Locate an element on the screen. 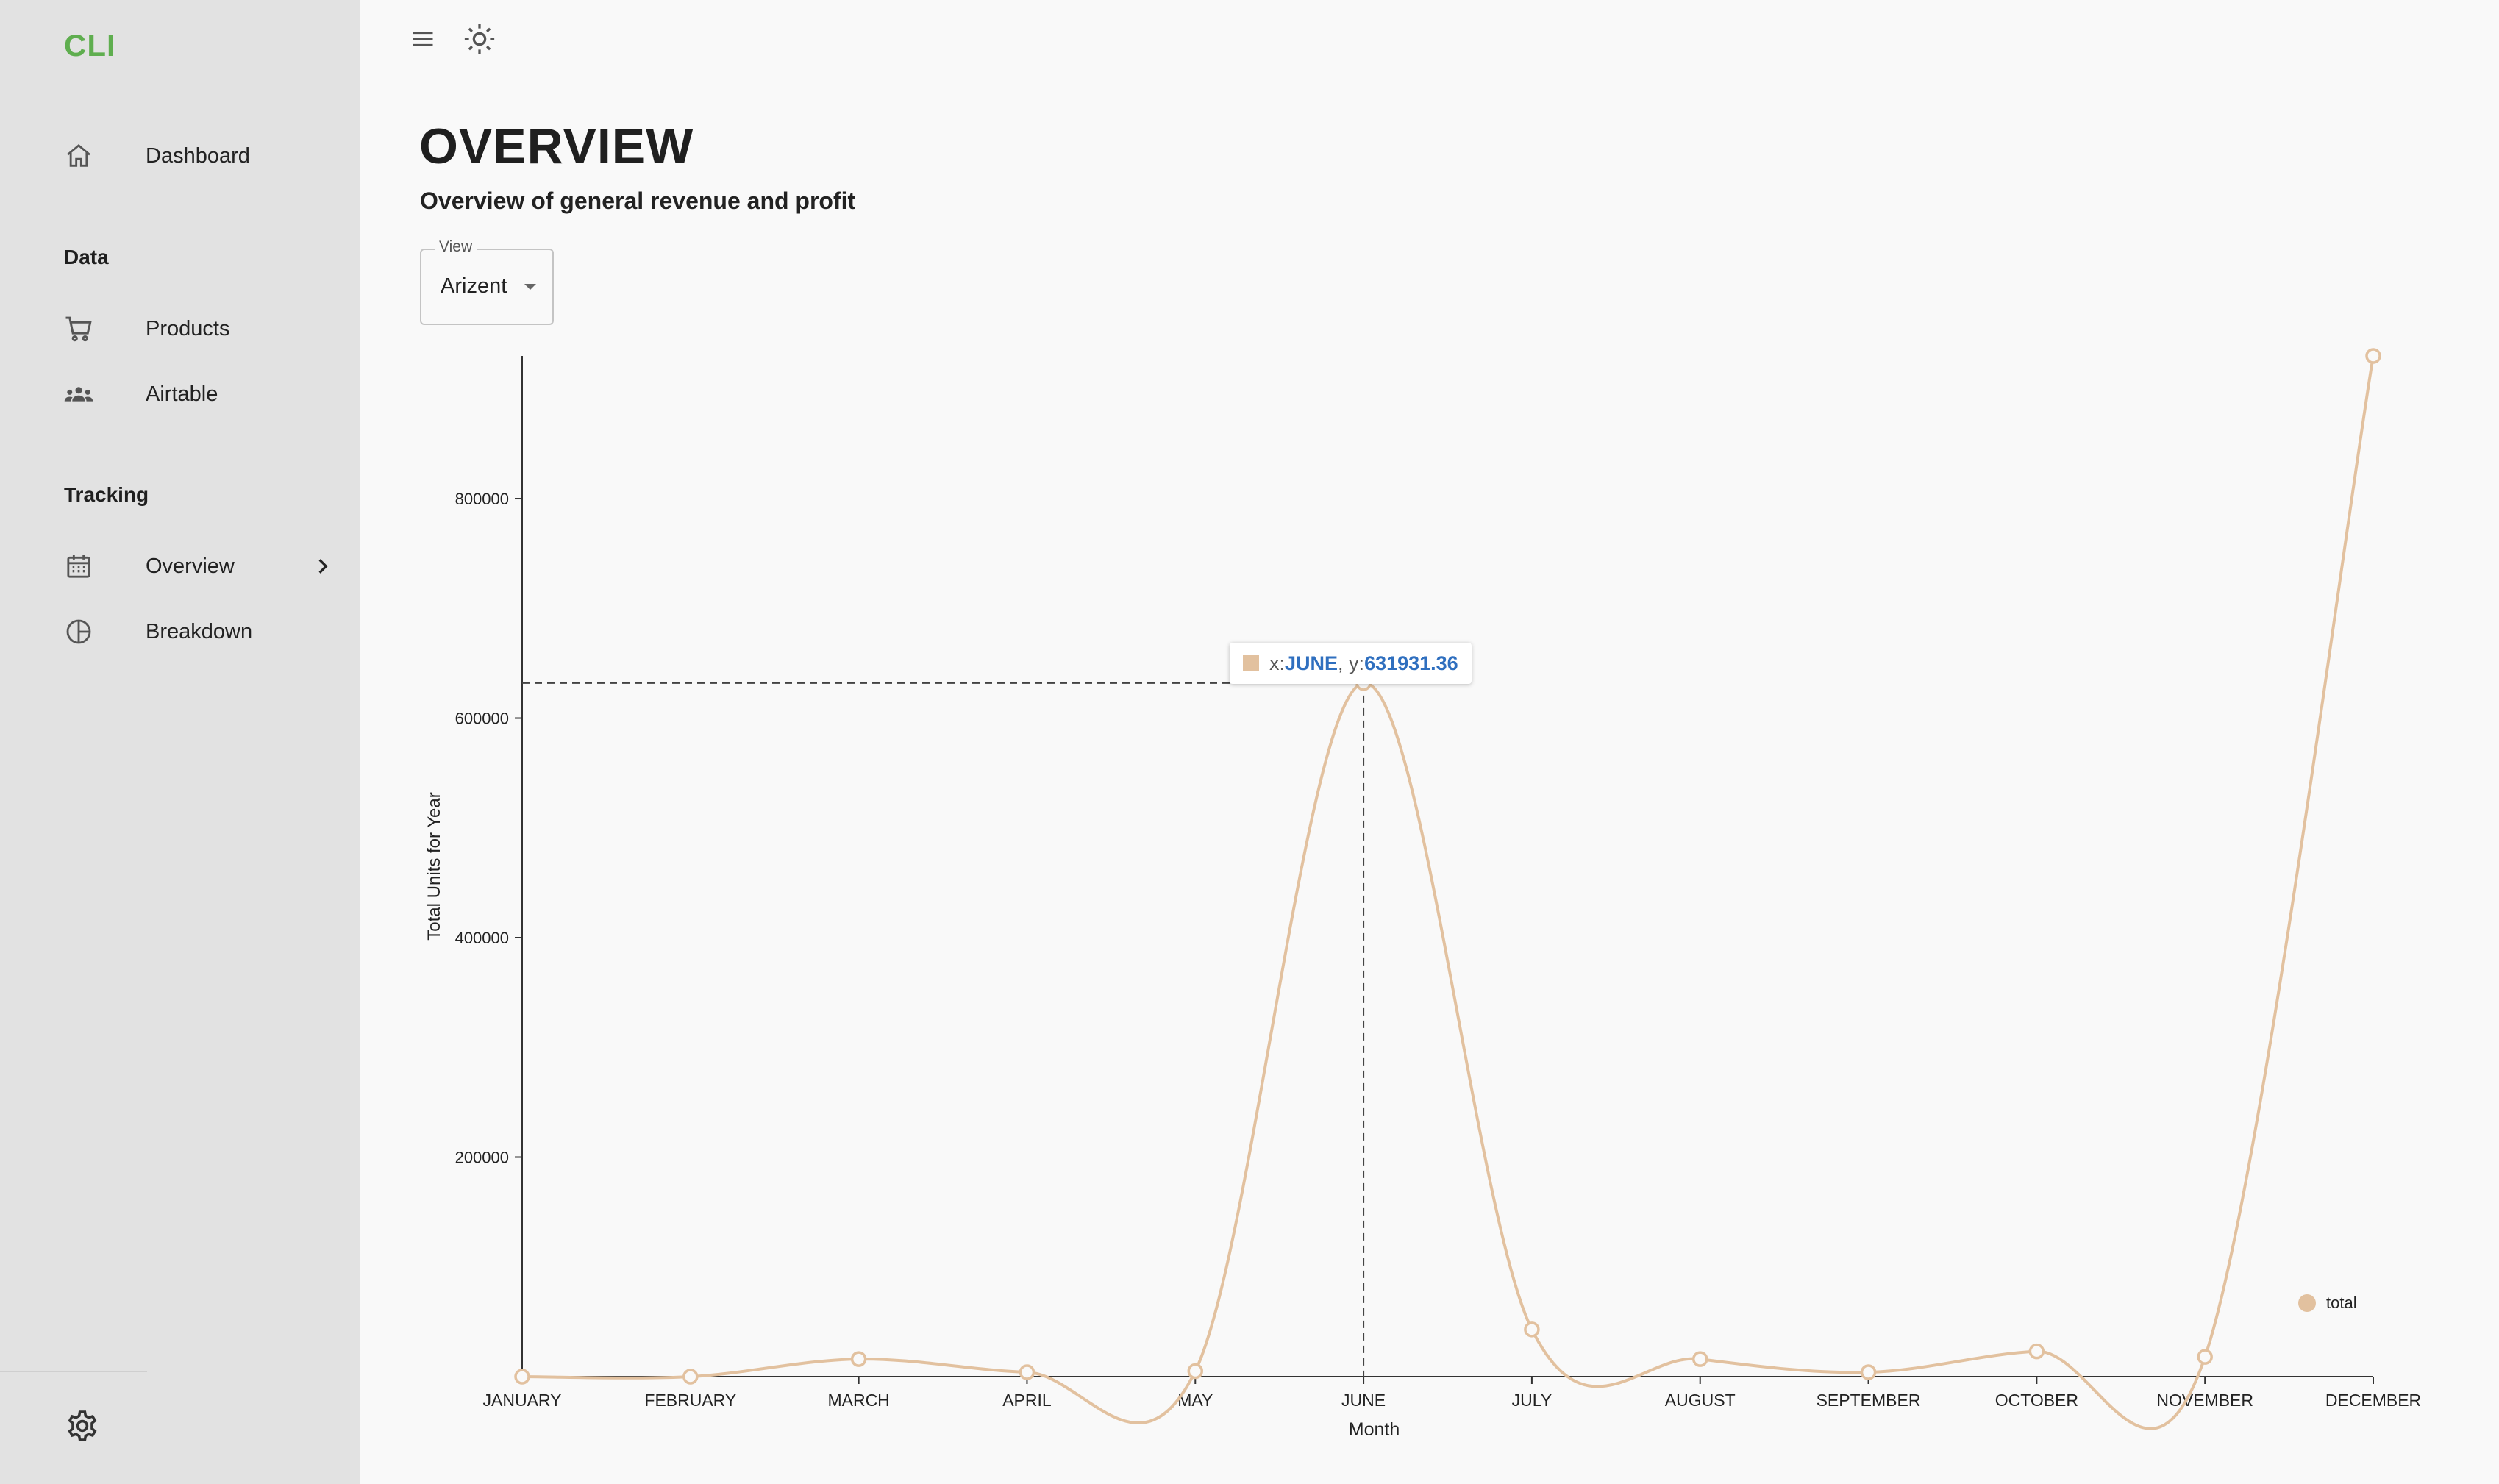 This screenshot has height=1484, width=2499. sidebar-item-label: Breakdown is located at coordinates (199, 631).